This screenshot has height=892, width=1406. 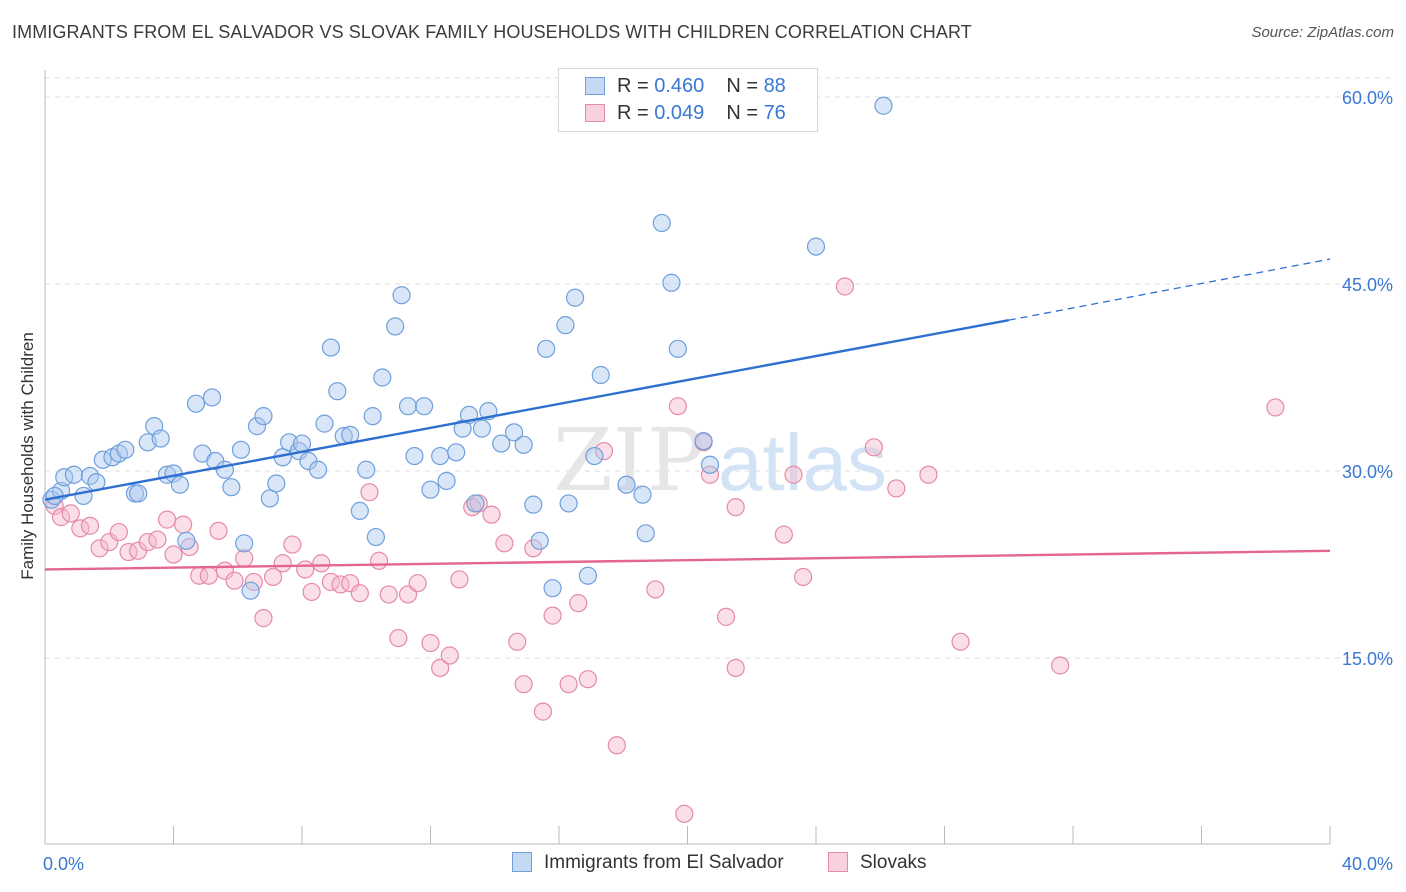 I want to click on legend-row-el-salvador: R = 0.460 N = 88, so click(x=685, y=87).